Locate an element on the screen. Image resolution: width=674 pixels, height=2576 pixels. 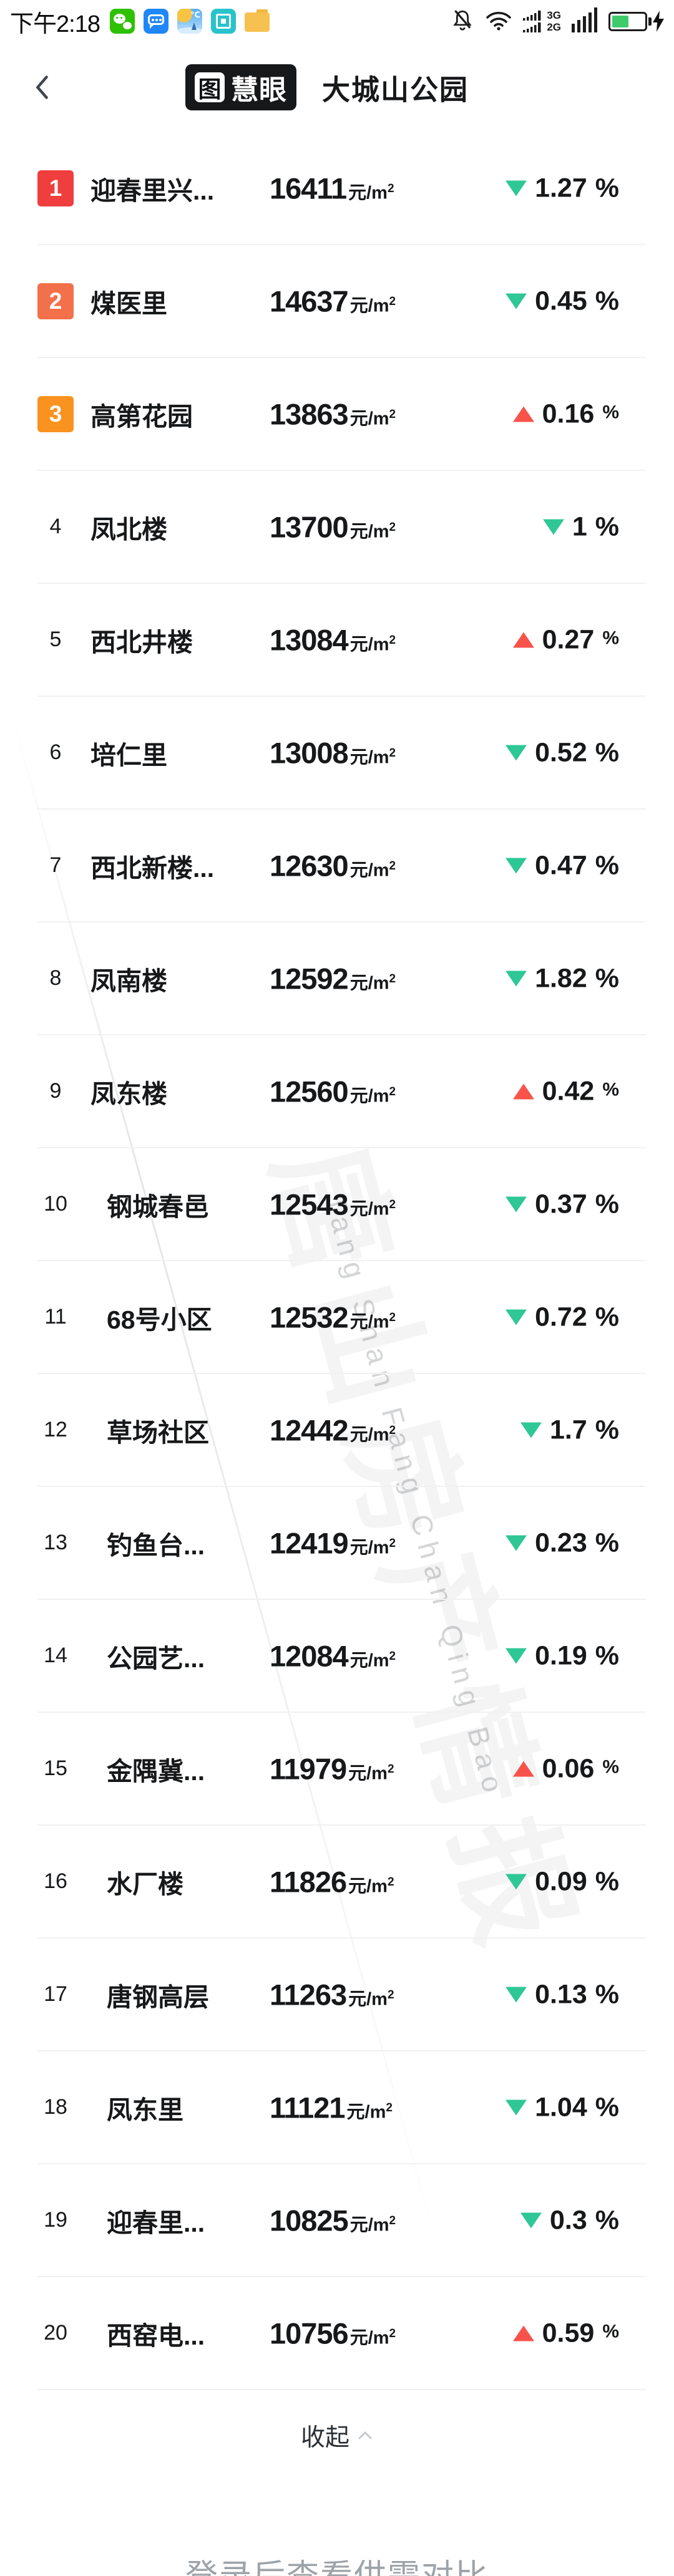
change-indicator: 0.72 % is located at coordinates (563, 1317).